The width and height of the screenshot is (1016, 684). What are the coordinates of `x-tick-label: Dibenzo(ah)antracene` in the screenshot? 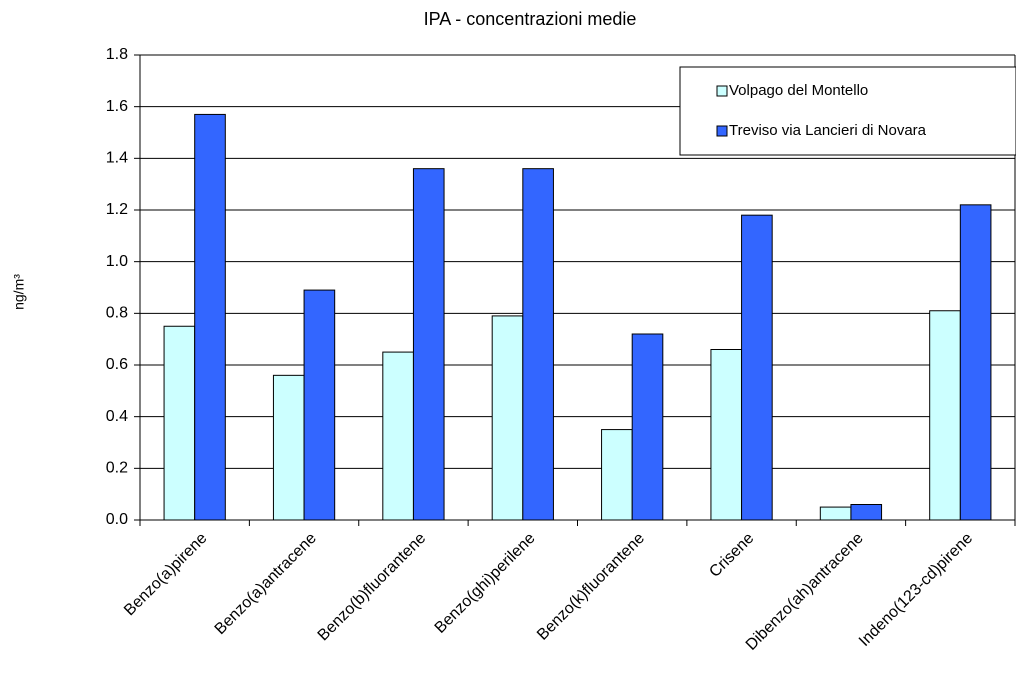 It's located at (805, 592).